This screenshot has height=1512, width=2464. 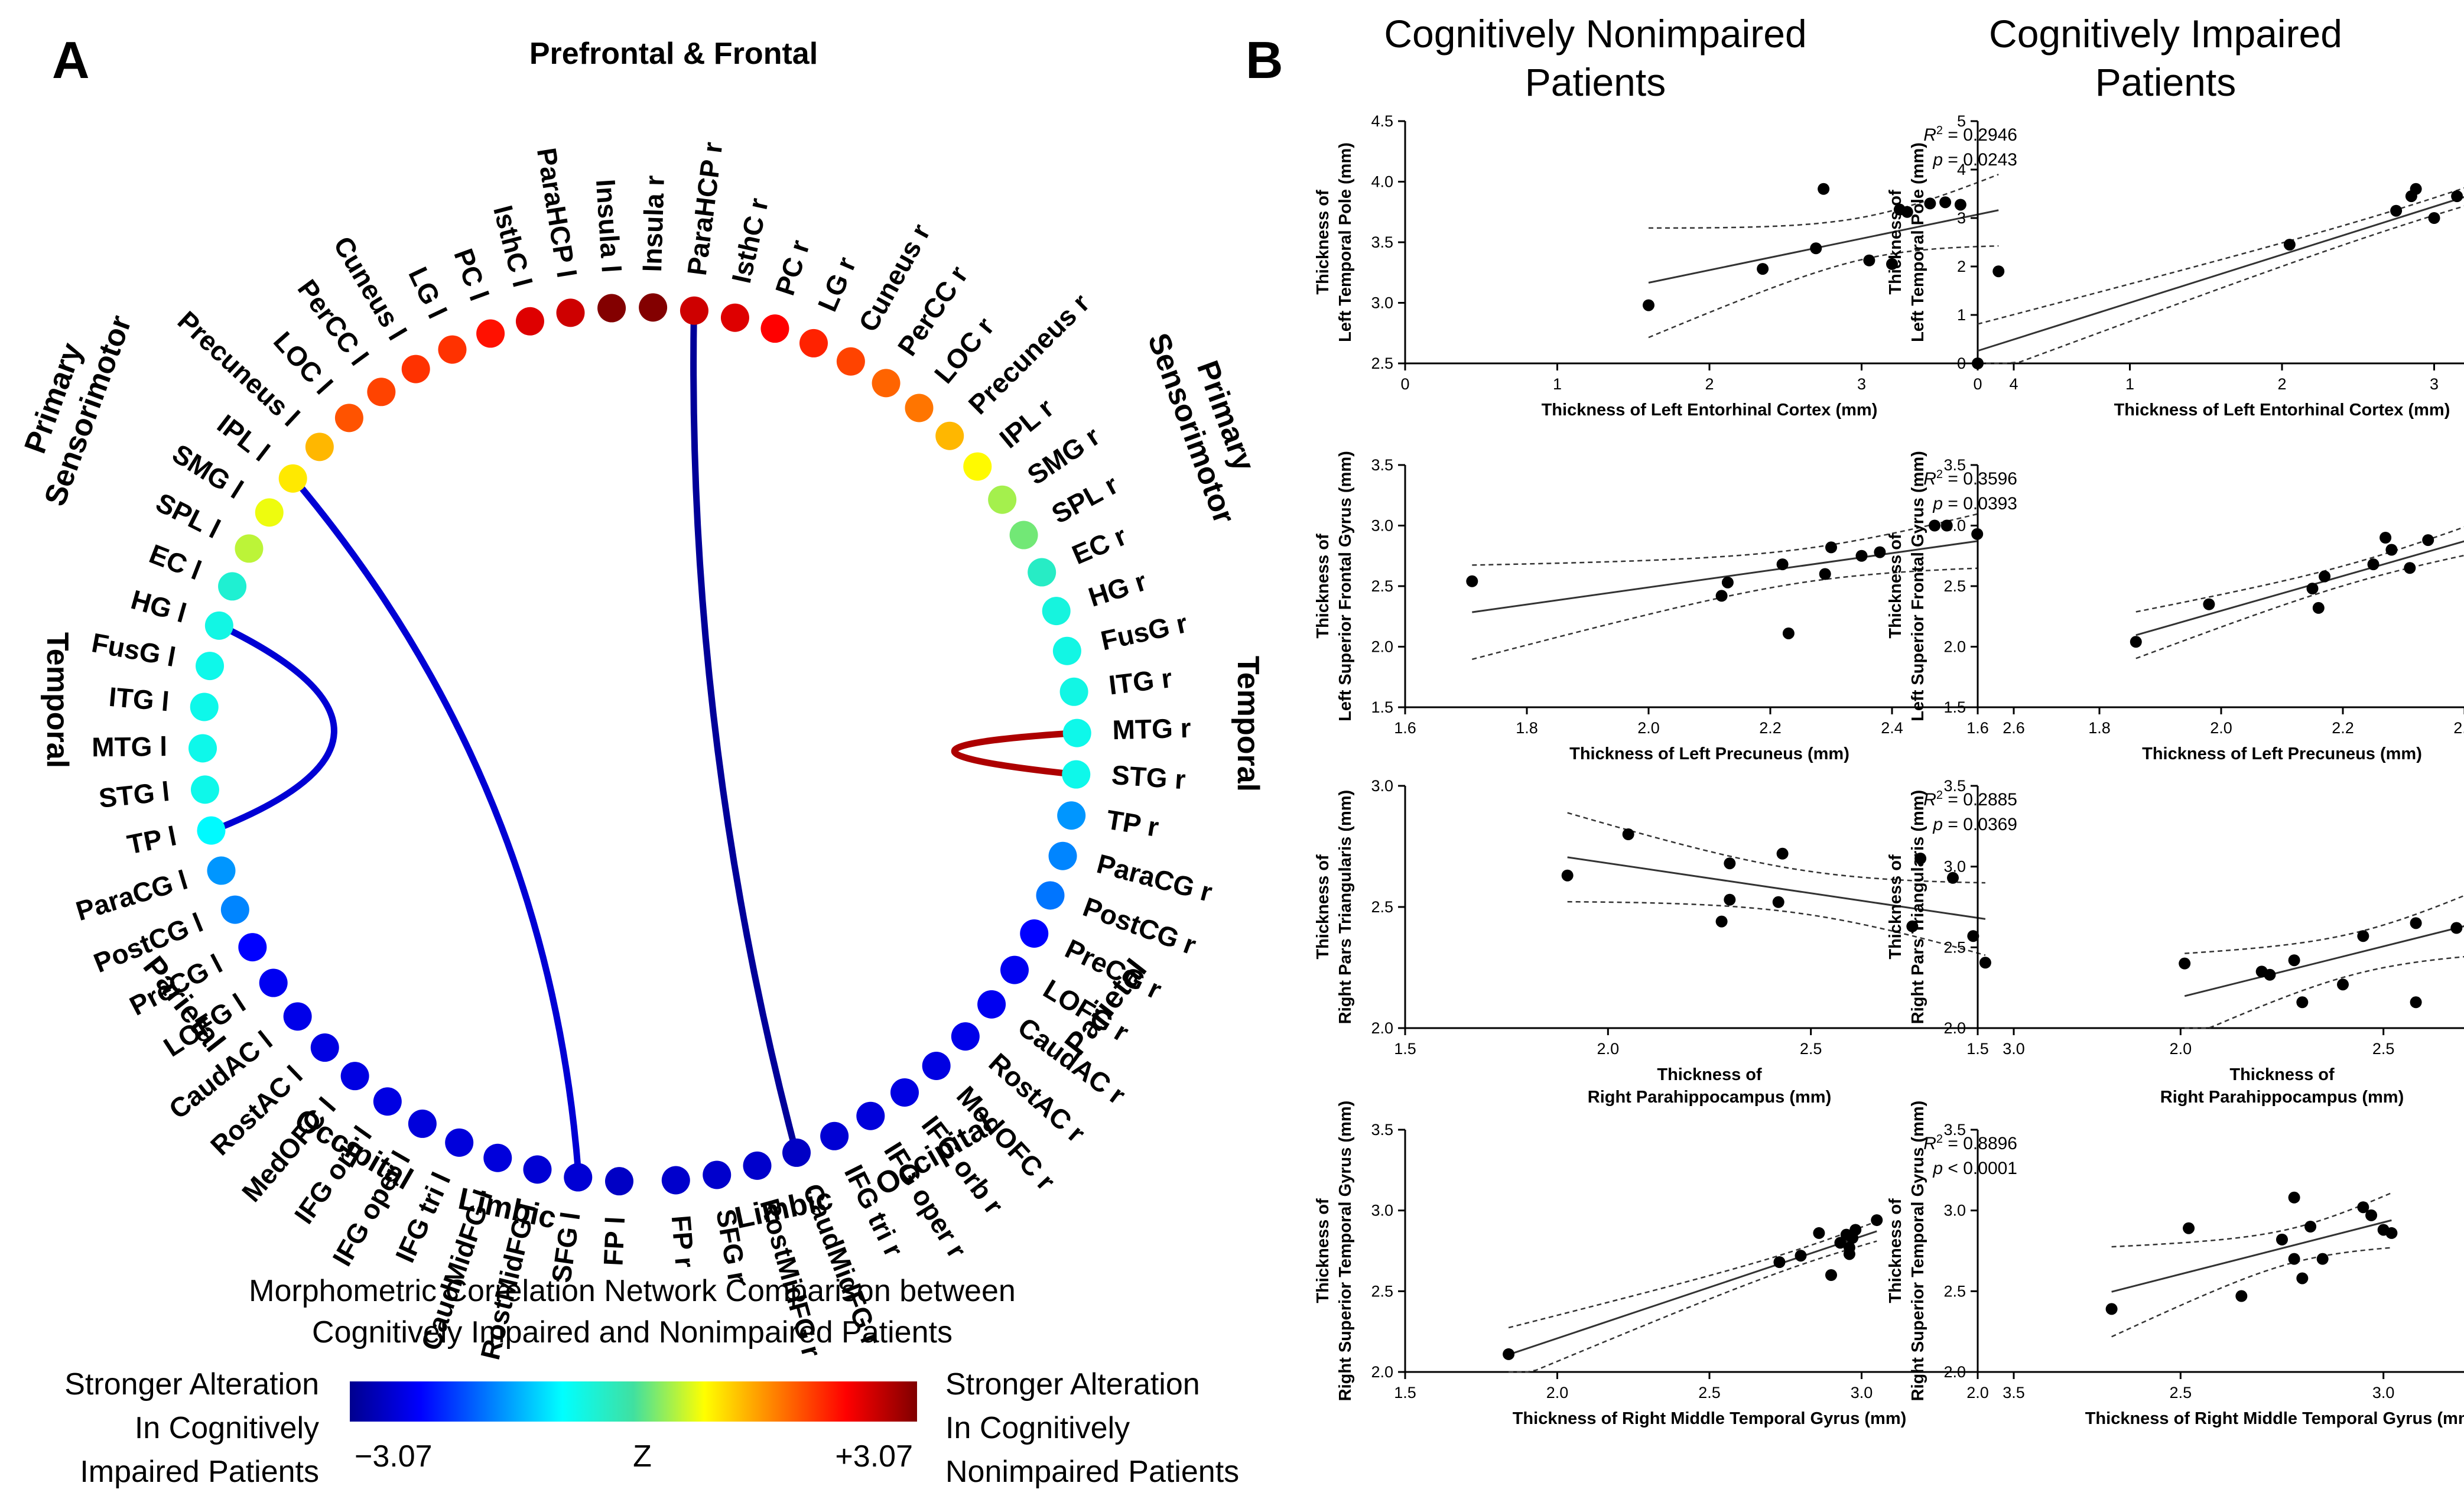 What do you see at coordinates (134, 795) in the screenshot?
I see `network-node-label: STG l` at bounding box center [134, 795].